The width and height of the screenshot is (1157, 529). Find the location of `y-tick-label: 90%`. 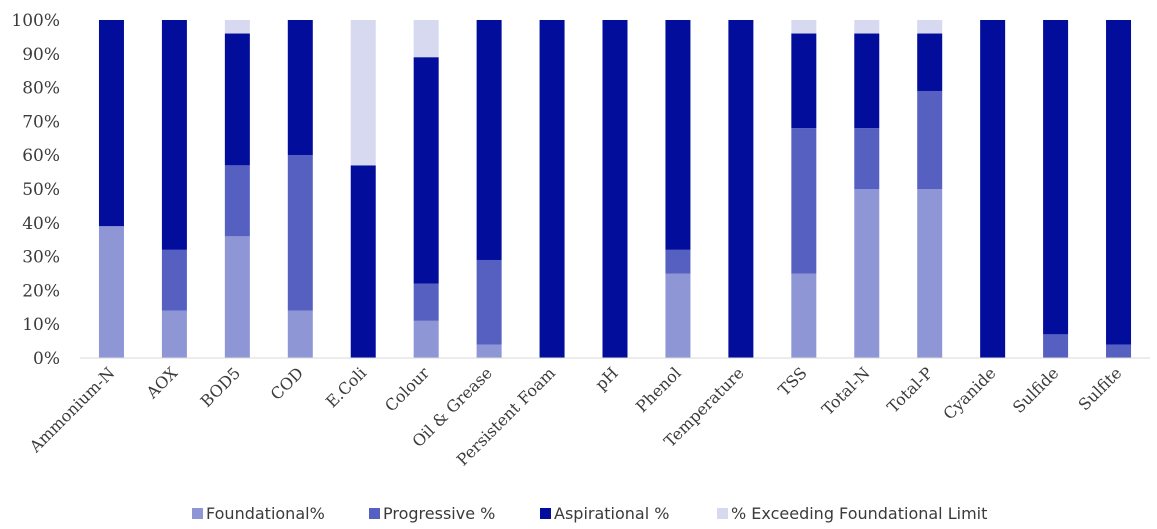

y-tick-label: 90% is located at coordinates (41, 55).